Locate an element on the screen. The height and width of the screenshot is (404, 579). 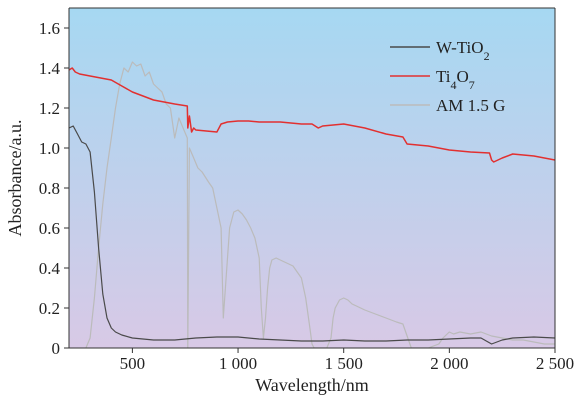
y-tick-label: 1.6 is located at coordinates (49, 28).